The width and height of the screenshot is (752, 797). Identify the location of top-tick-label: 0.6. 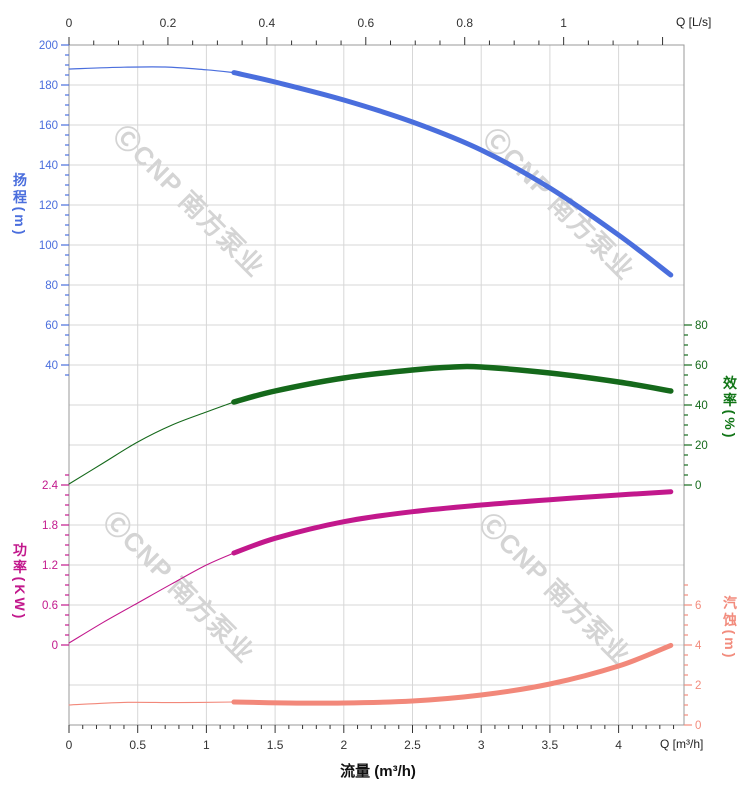
(365, 23).